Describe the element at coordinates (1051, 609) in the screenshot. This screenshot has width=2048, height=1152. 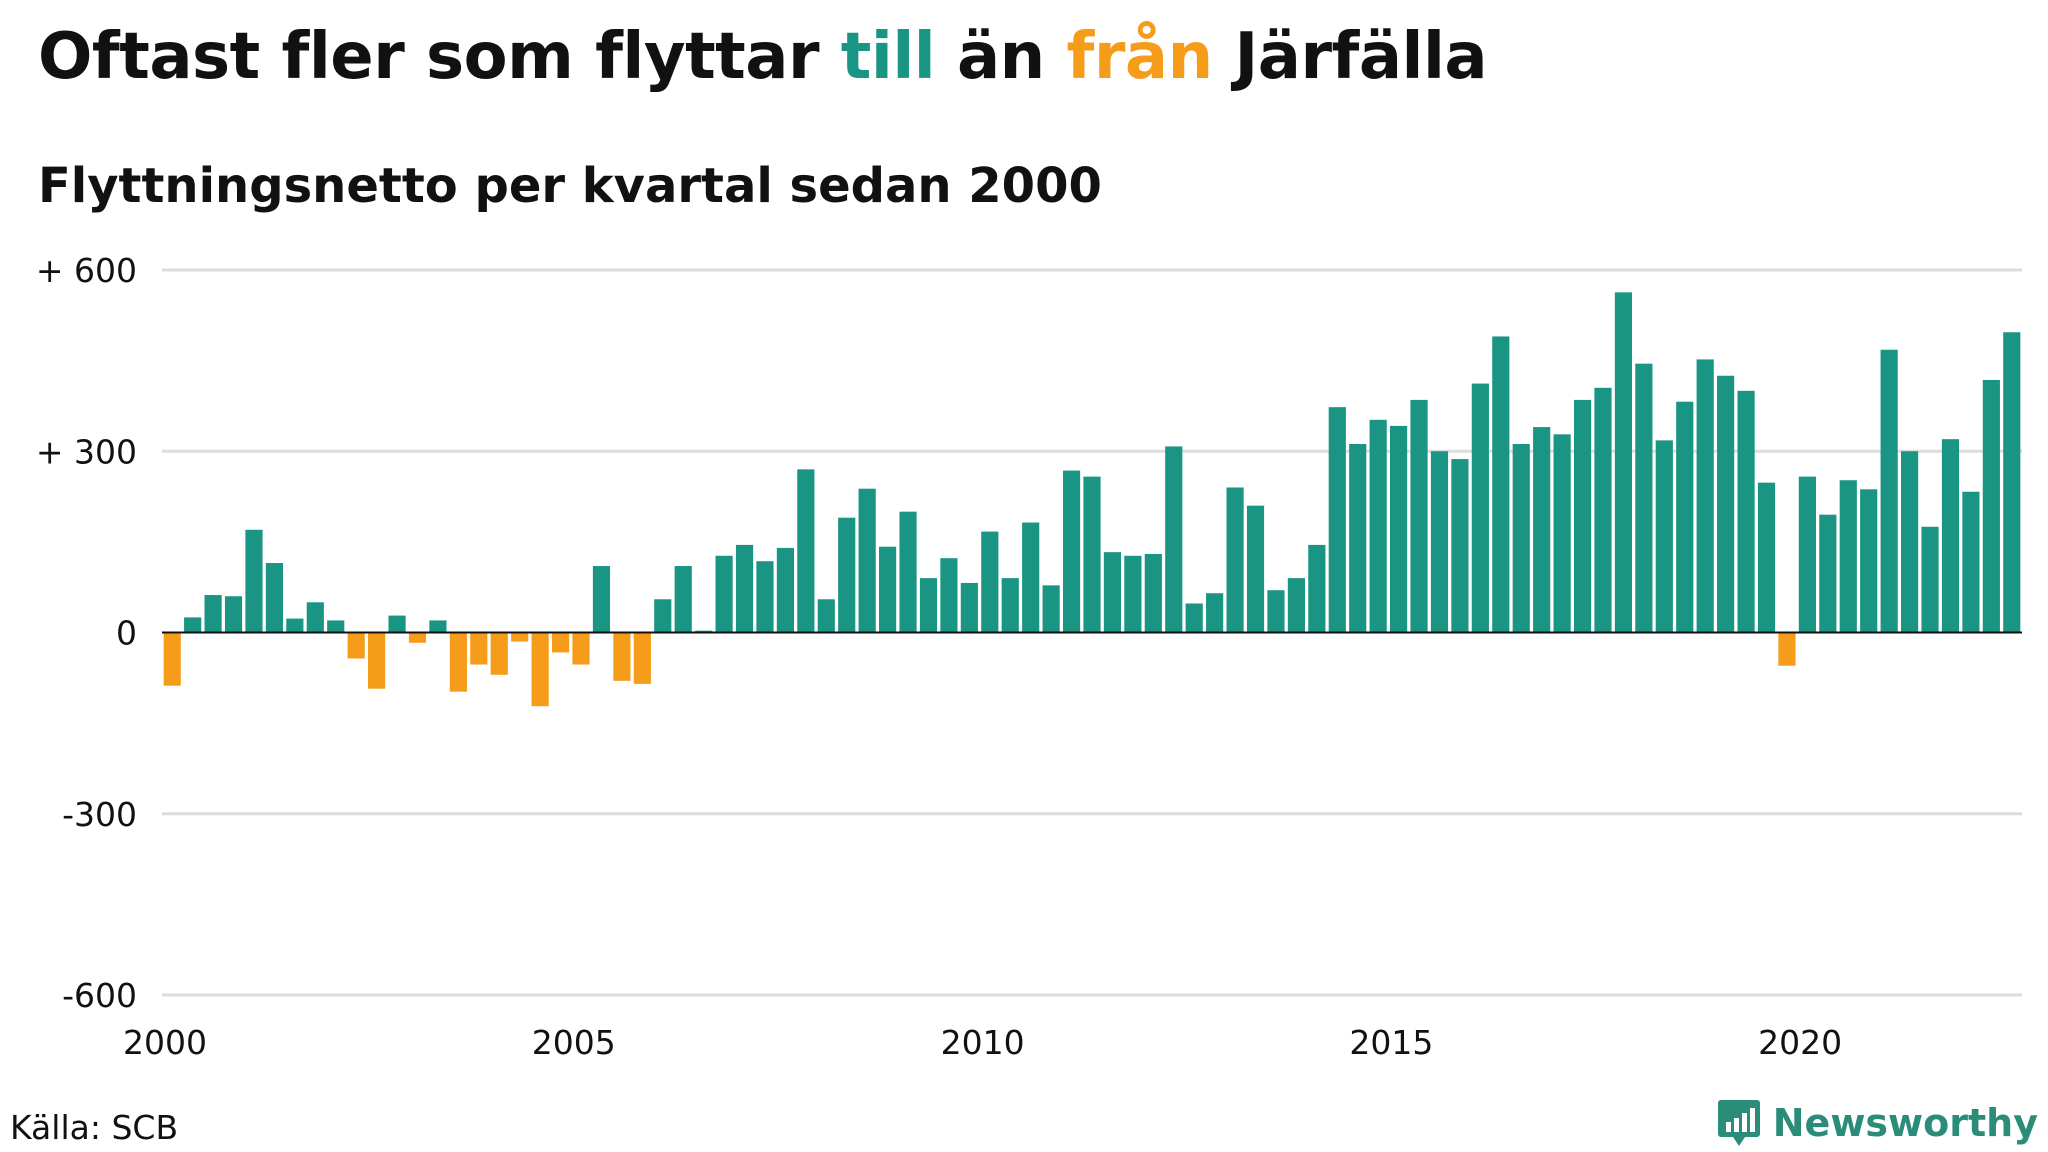
I see `bar-2010K4` at that location.